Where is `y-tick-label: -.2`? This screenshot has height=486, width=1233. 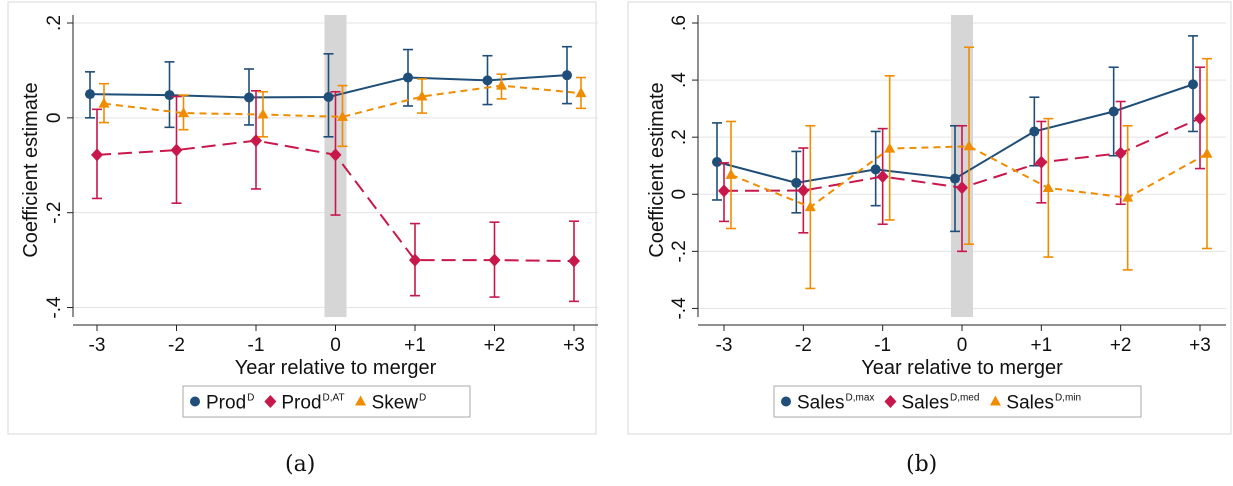 y-tick-label: -.2 is located at coordinates (679, 251).